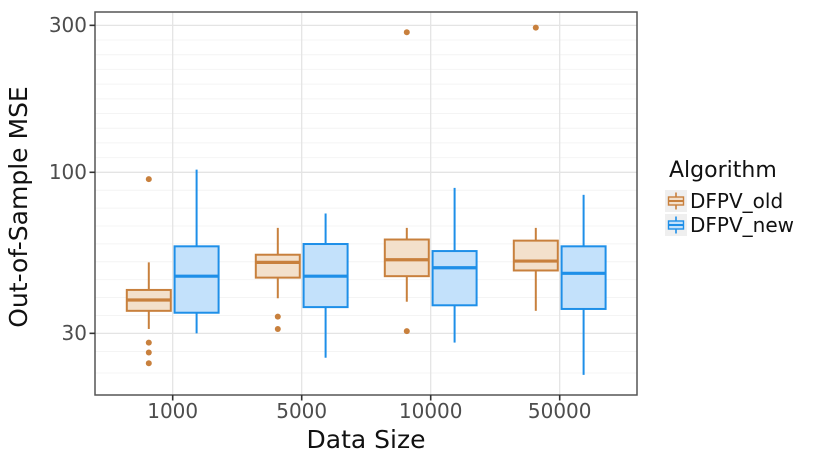 The width and height of the screenshot is (829, 465). What do you see at coordinates (67, 172) in the screenshot?
I see `y-tick-label: 100` at bounding box center [67, 172].